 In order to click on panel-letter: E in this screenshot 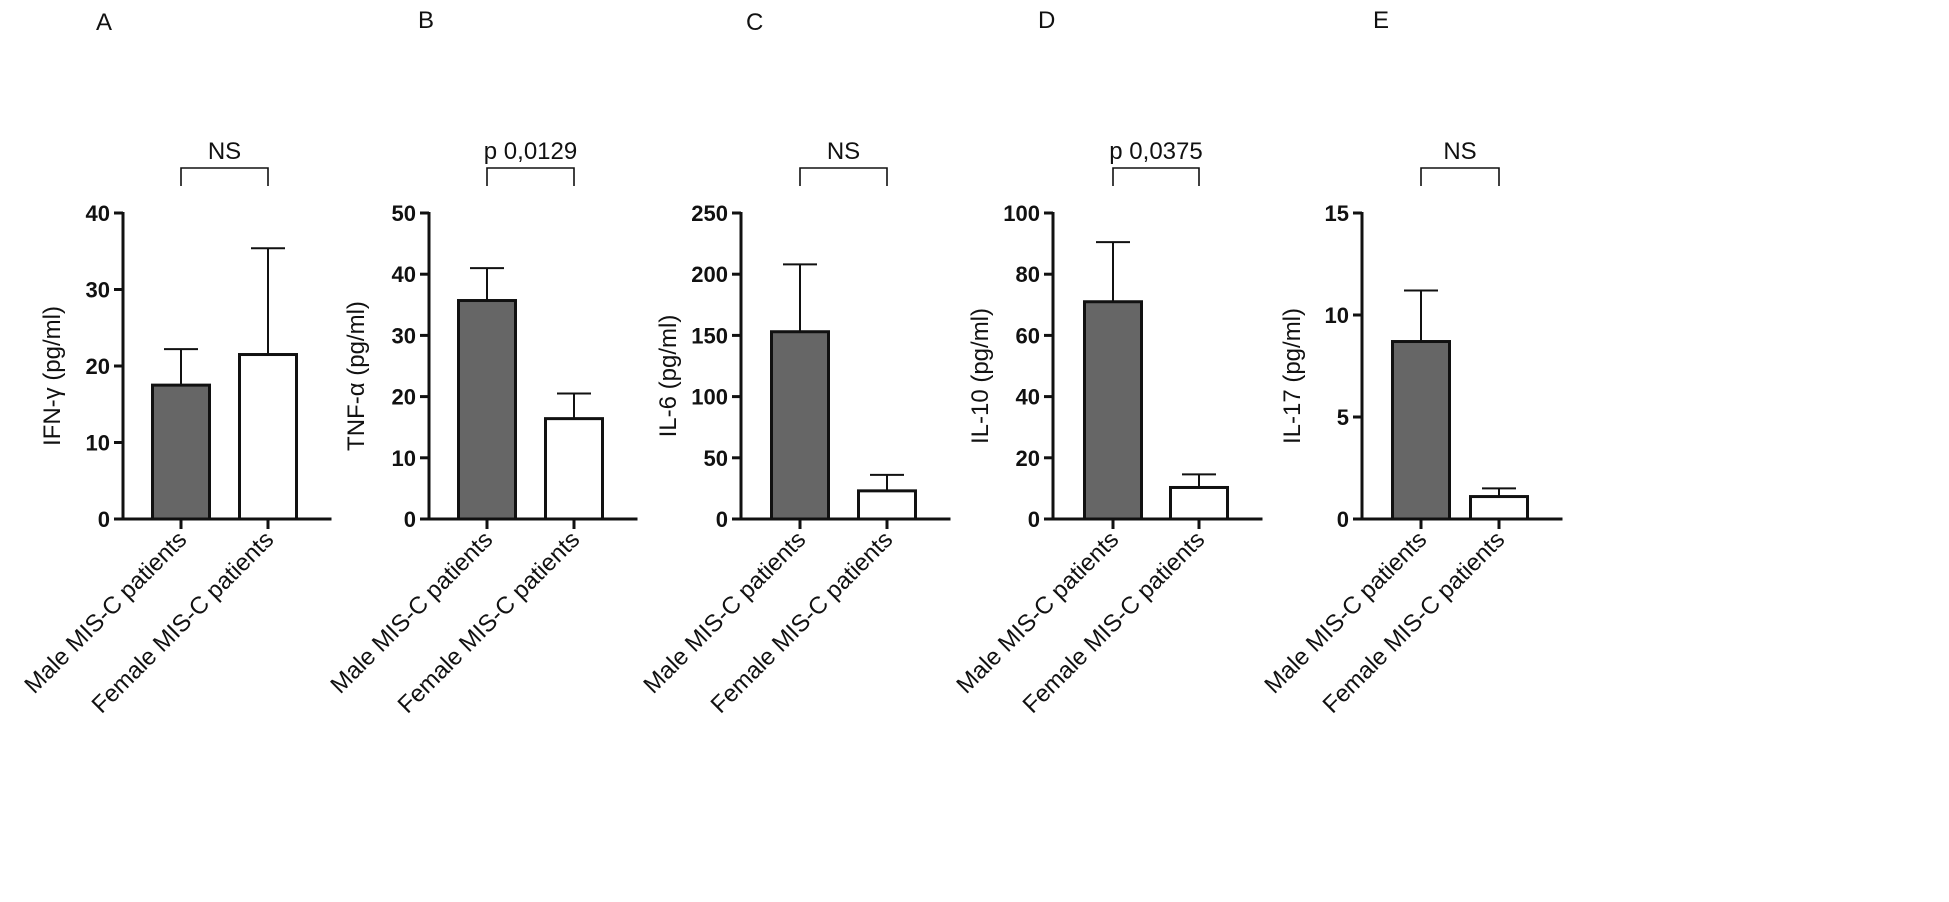, I will do `click(1381, 20)`.